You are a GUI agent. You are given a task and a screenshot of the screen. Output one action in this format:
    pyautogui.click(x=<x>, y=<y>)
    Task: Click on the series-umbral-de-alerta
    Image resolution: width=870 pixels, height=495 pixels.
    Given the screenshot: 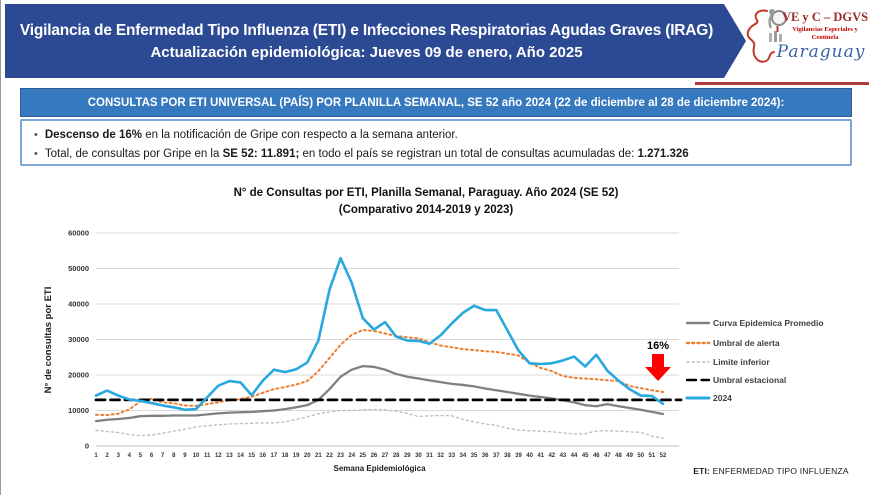 What is the action you would take?
    pyautogui.click(x=379, y=372)
    